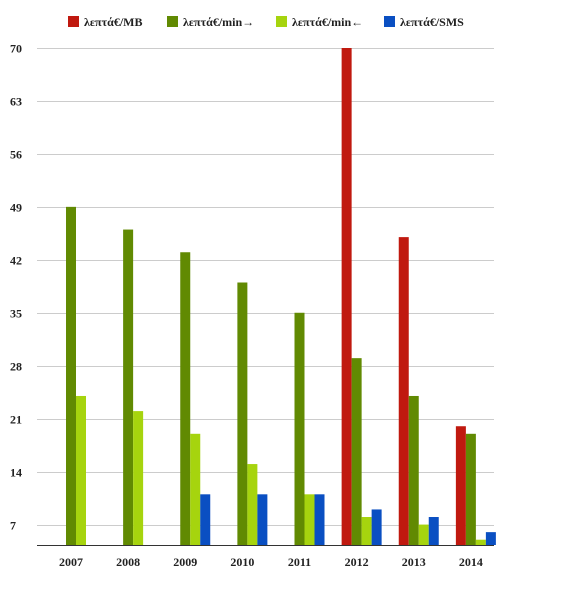 The height and width of the screenshot is (591, 561). What do you see at coordinates (185, 562) in the screenshot?
I see `x-tick-label: 2009` at bounding box center [185, 562].